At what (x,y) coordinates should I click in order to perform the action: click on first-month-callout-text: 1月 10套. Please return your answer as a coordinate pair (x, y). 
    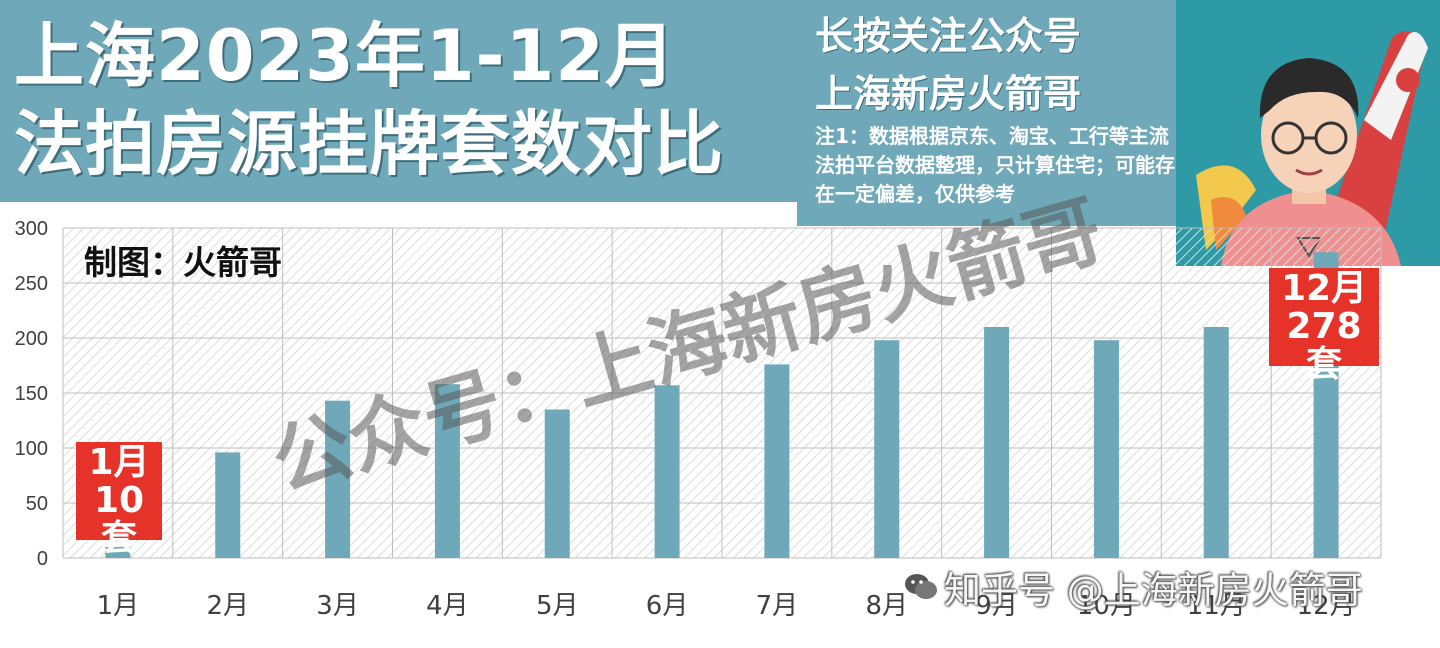
    Looking at the image, I should click on (119, 500).